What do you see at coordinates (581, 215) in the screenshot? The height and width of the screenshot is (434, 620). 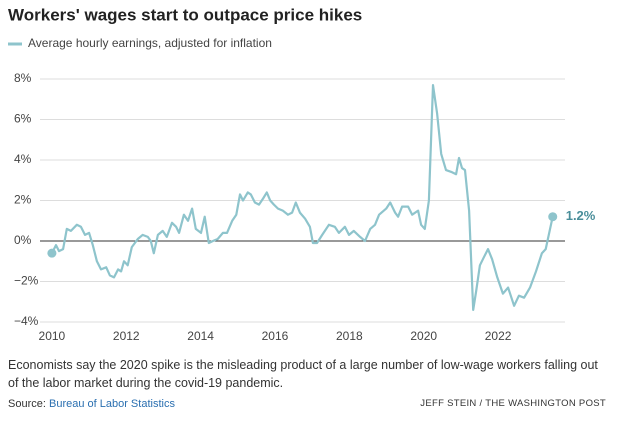 I see `annotation: 1.2%` at bounding box center [581, 215].